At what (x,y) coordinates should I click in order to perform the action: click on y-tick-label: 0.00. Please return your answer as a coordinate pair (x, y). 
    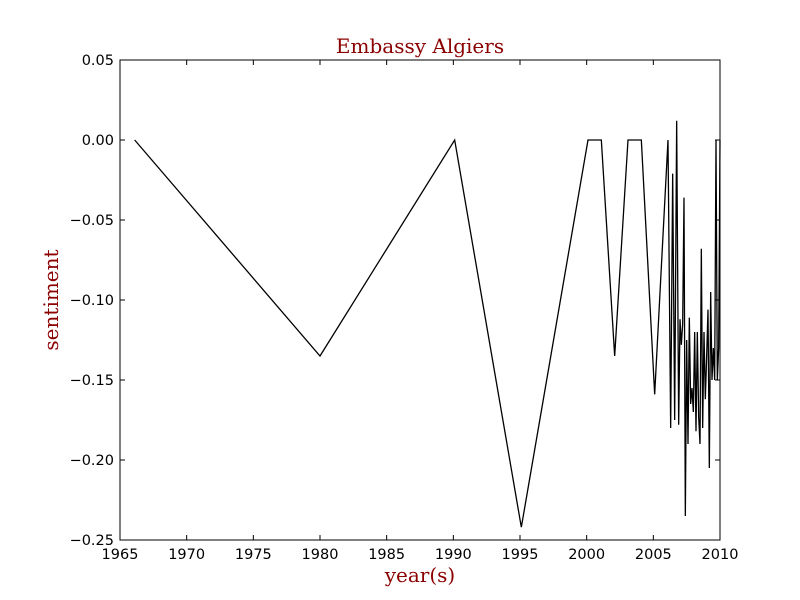
    Looking at the image, I should click on (98, 141).